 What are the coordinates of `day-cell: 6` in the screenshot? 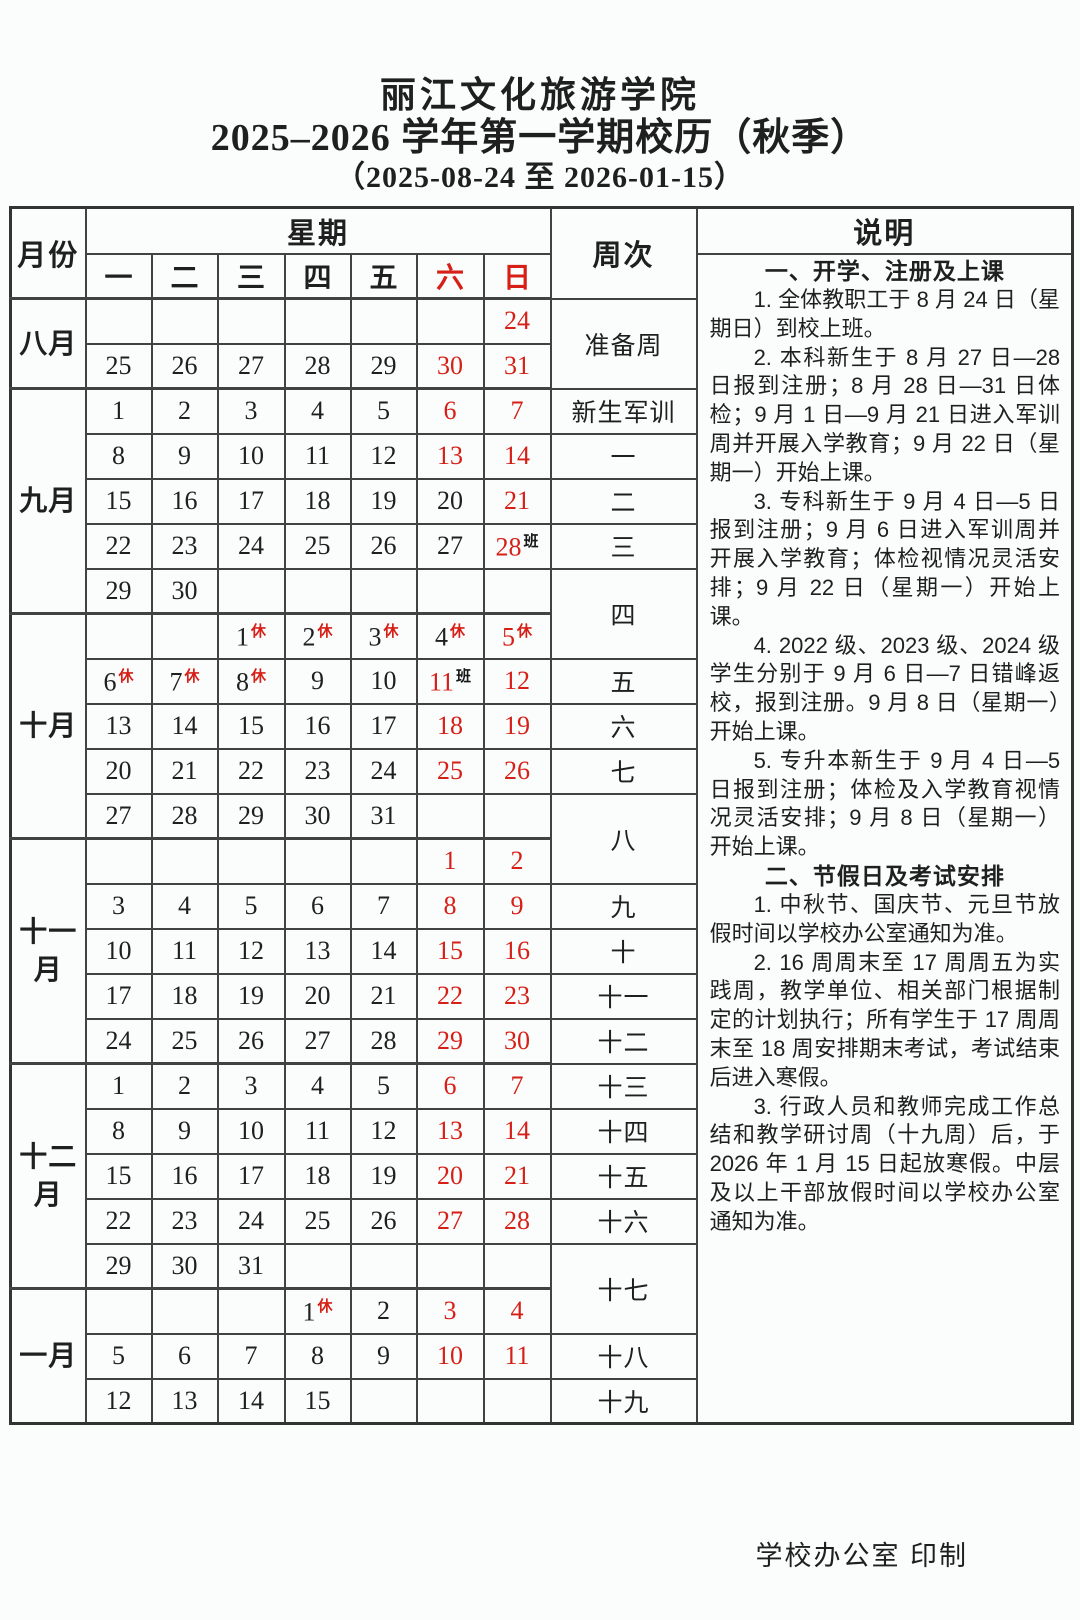 It's located at (450, 1086).